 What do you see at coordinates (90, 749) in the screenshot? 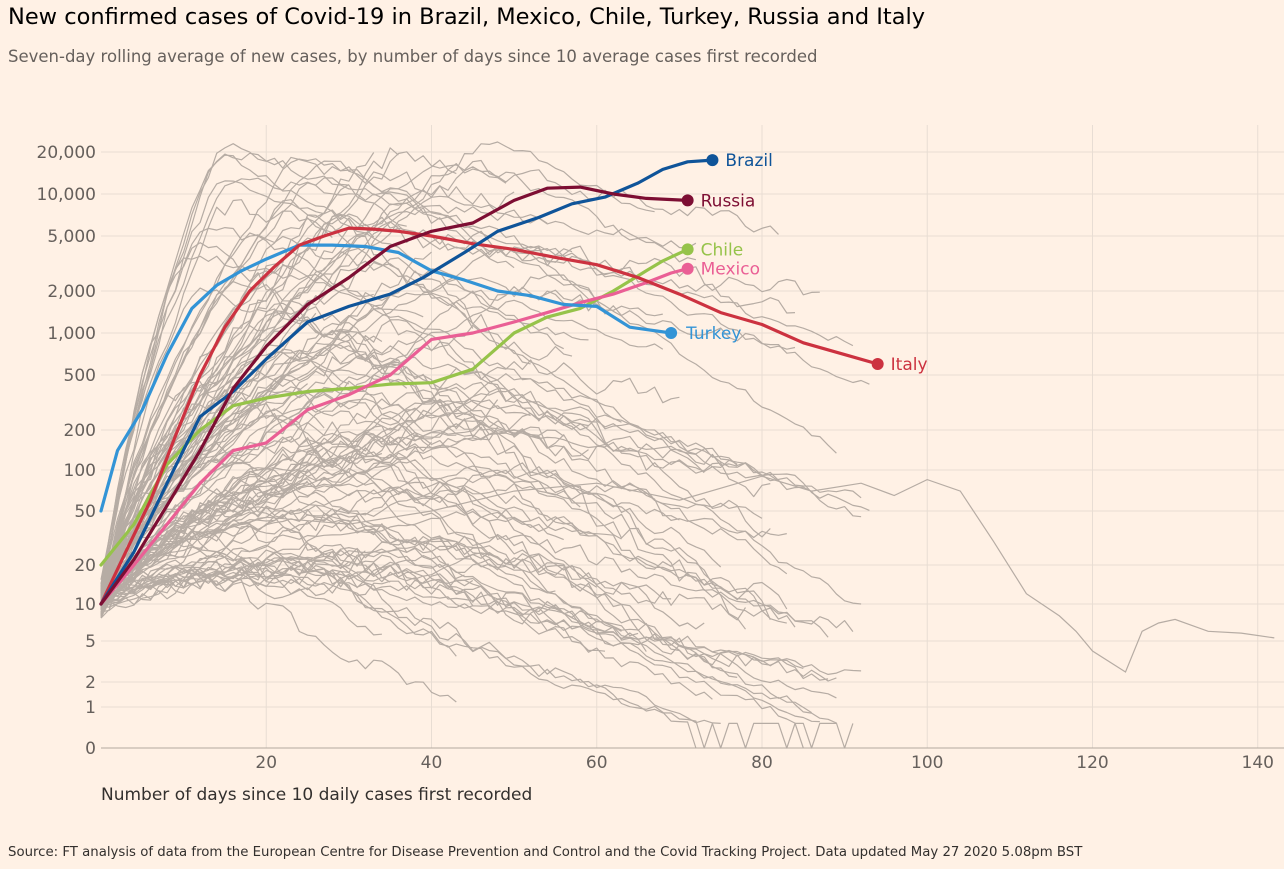
I see `y-tick-label: 0` at bounding box center [90, 749].